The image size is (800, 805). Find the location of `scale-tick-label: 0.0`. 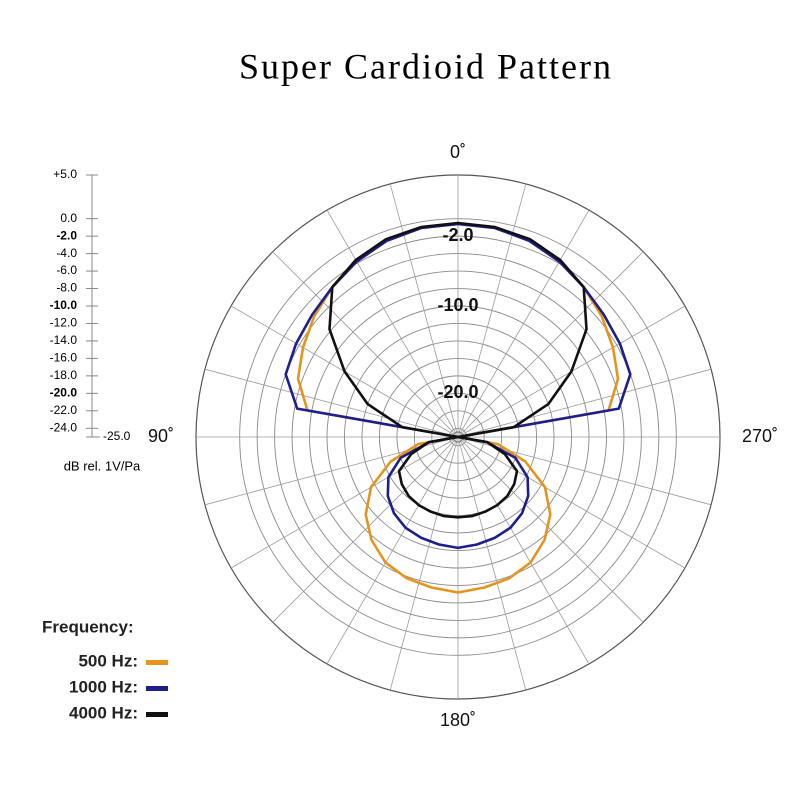

scale-tick-label: 0.0 is located at coordinates (68, 218).